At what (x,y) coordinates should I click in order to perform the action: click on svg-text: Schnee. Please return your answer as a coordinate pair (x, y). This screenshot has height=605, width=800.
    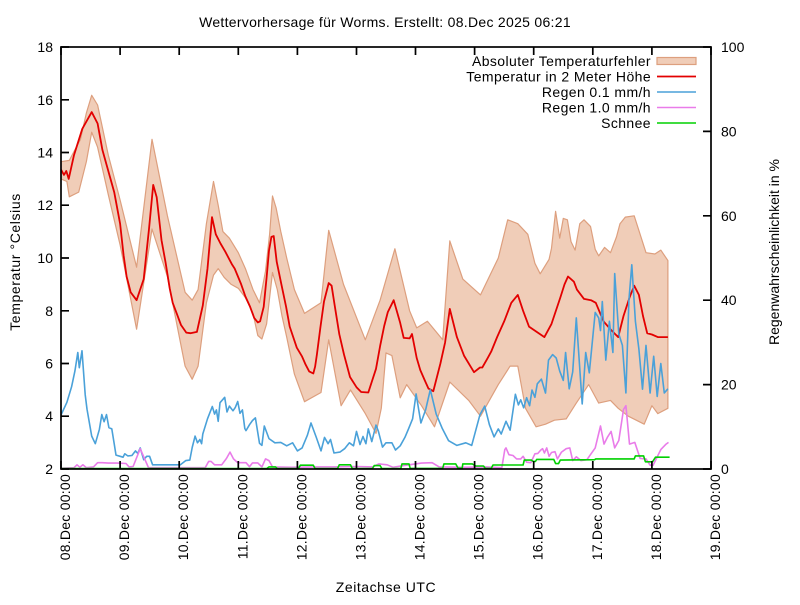
    Looking at the image, I should click on (626, 123).